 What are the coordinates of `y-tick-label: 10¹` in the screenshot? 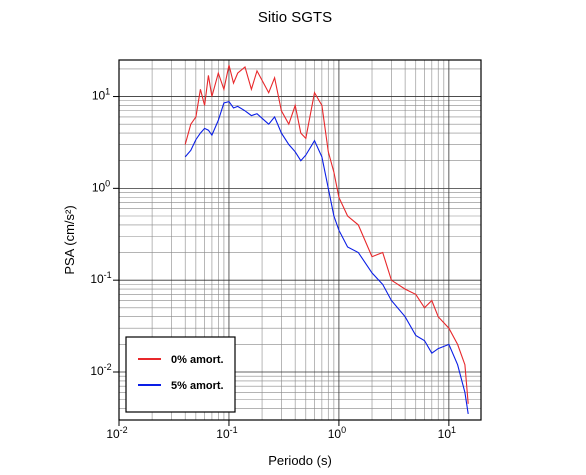 It's located at (101, 95).